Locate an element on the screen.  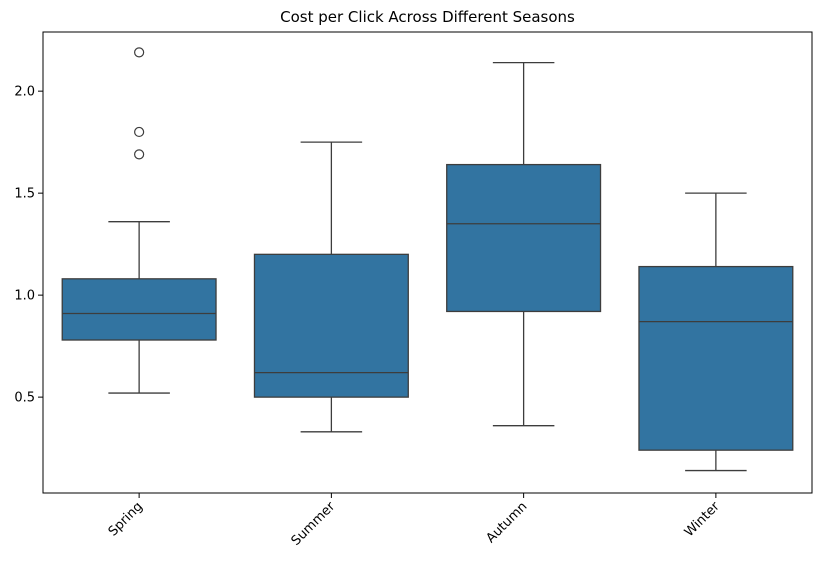
x-tick-label-summer: Summer is located at coordinates (314, 524).